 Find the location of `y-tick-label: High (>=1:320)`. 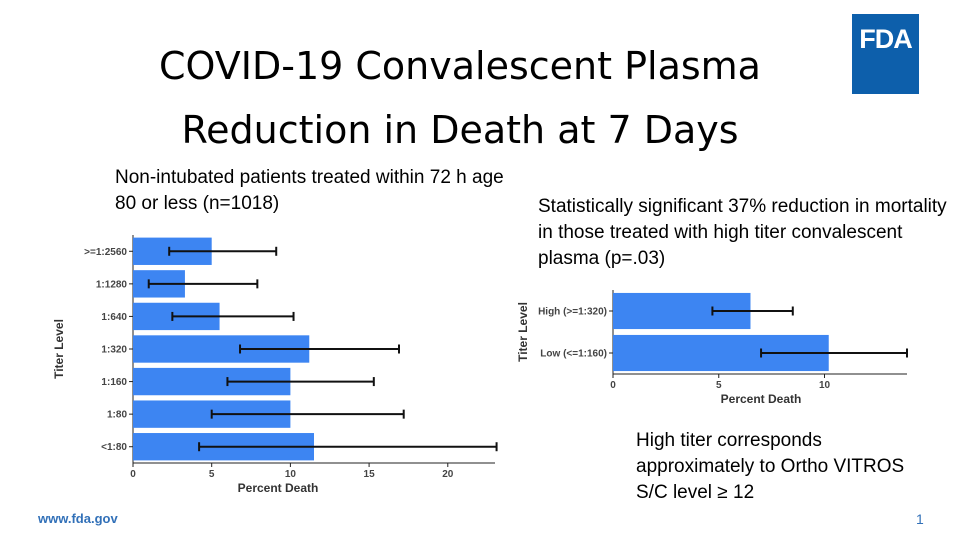

y-tick-label: High (>=1:320) is located at coordinates (572, 312).